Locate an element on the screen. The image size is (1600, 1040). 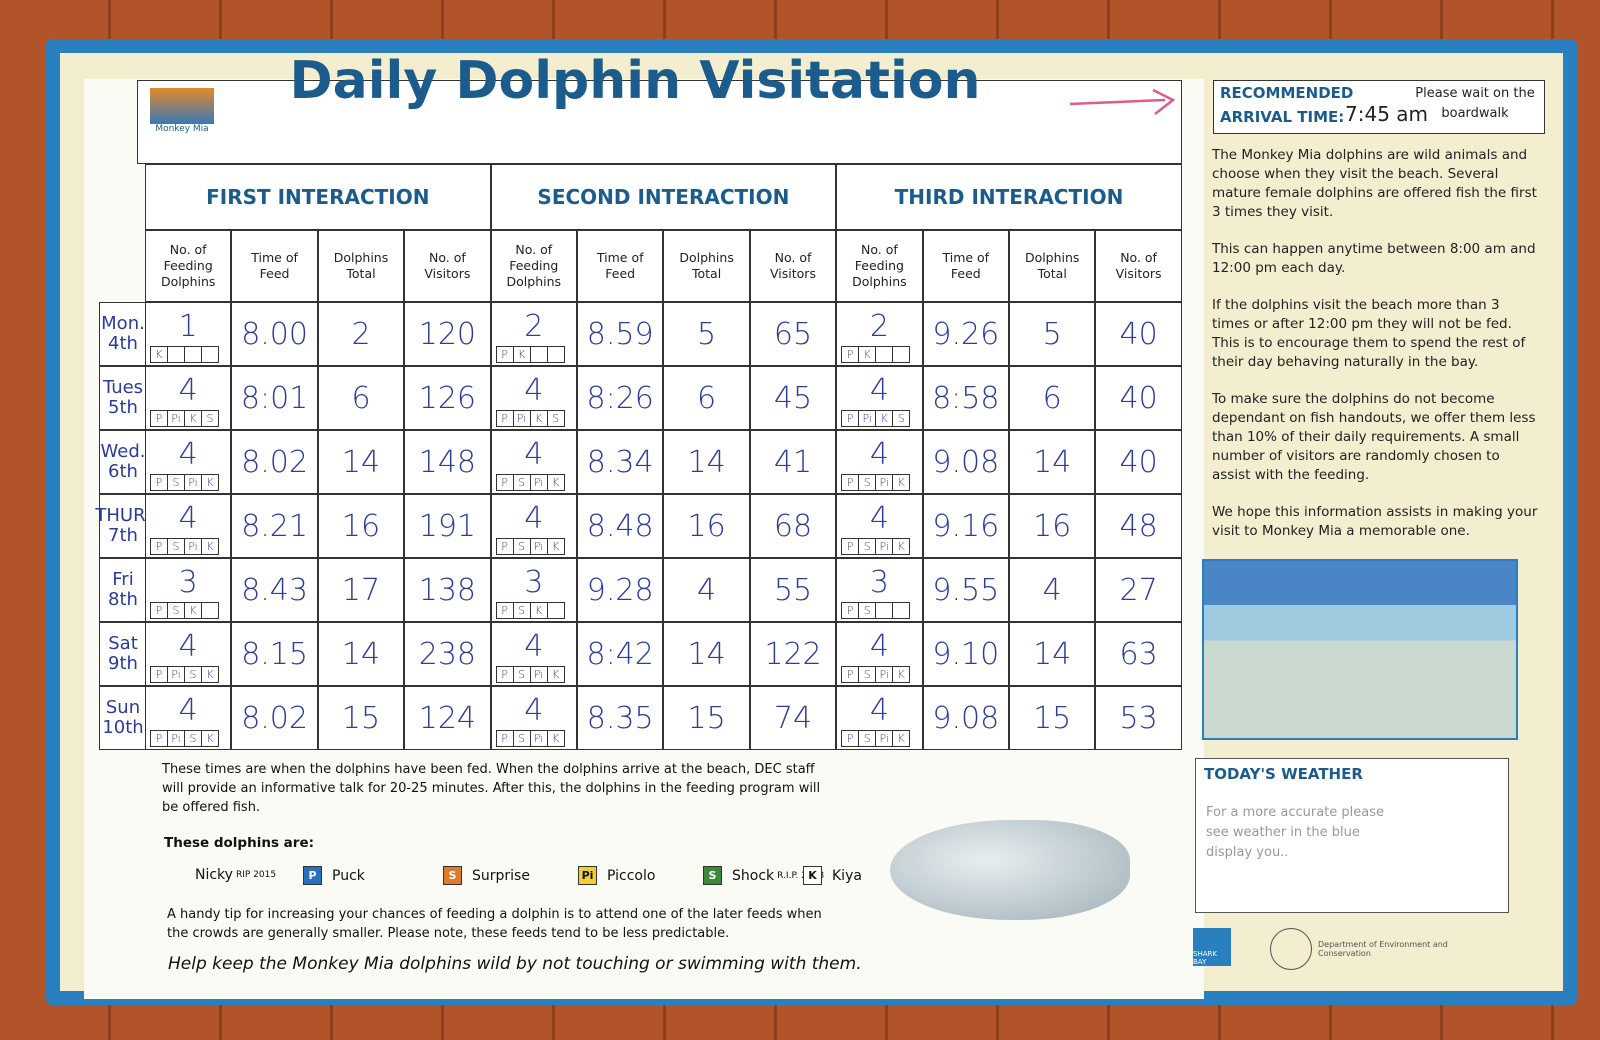
day-cell: Fri 8th is located at coordinates (123, 590).